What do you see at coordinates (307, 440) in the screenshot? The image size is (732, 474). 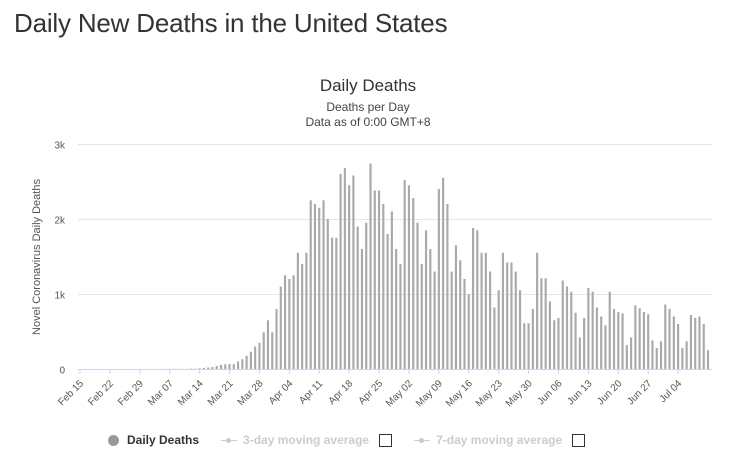 I see `legend-item-3-day-average: 3-day moving average` at bounding box center [307, 440].